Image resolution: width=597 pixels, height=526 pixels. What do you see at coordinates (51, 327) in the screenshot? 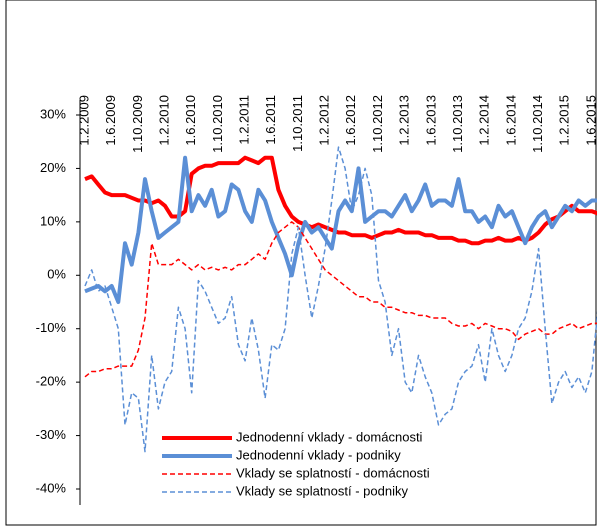
I see `y-tick-label: -10%` at bounding box center [51, 327].